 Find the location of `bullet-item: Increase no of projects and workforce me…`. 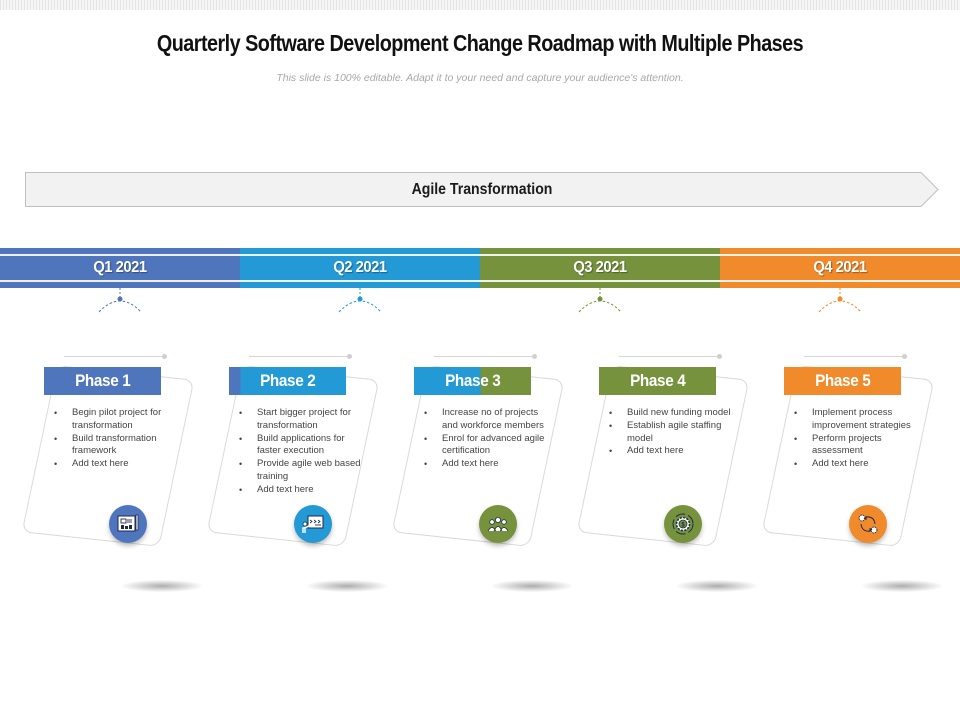

bullet-item: Increase no of projects and workforce me… is located at coordinates (487, 420).